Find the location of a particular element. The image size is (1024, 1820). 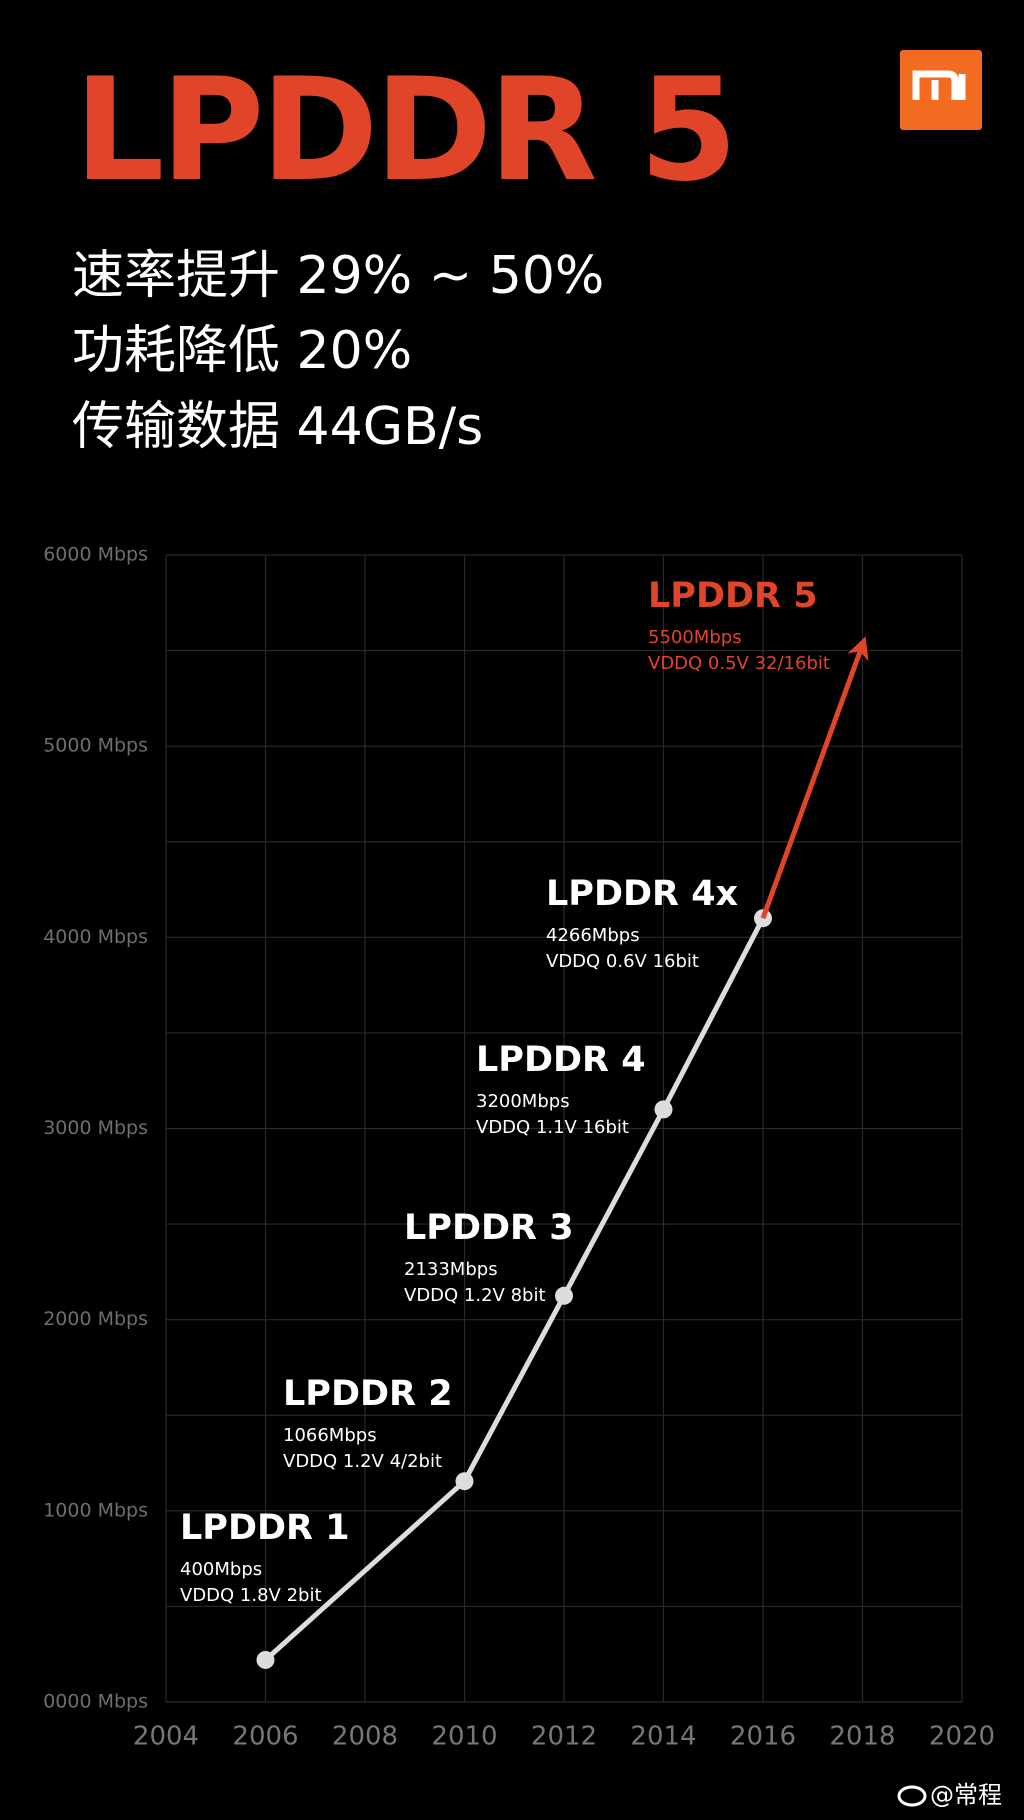

subtitle-line: 传输数据 44GB/s is located at coordinates (277, 427).